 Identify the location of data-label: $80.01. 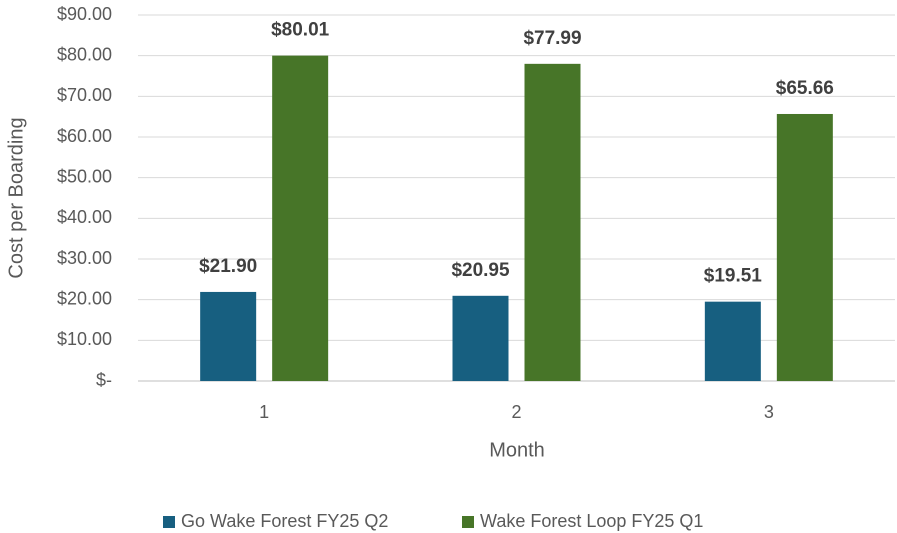
(300, 30).